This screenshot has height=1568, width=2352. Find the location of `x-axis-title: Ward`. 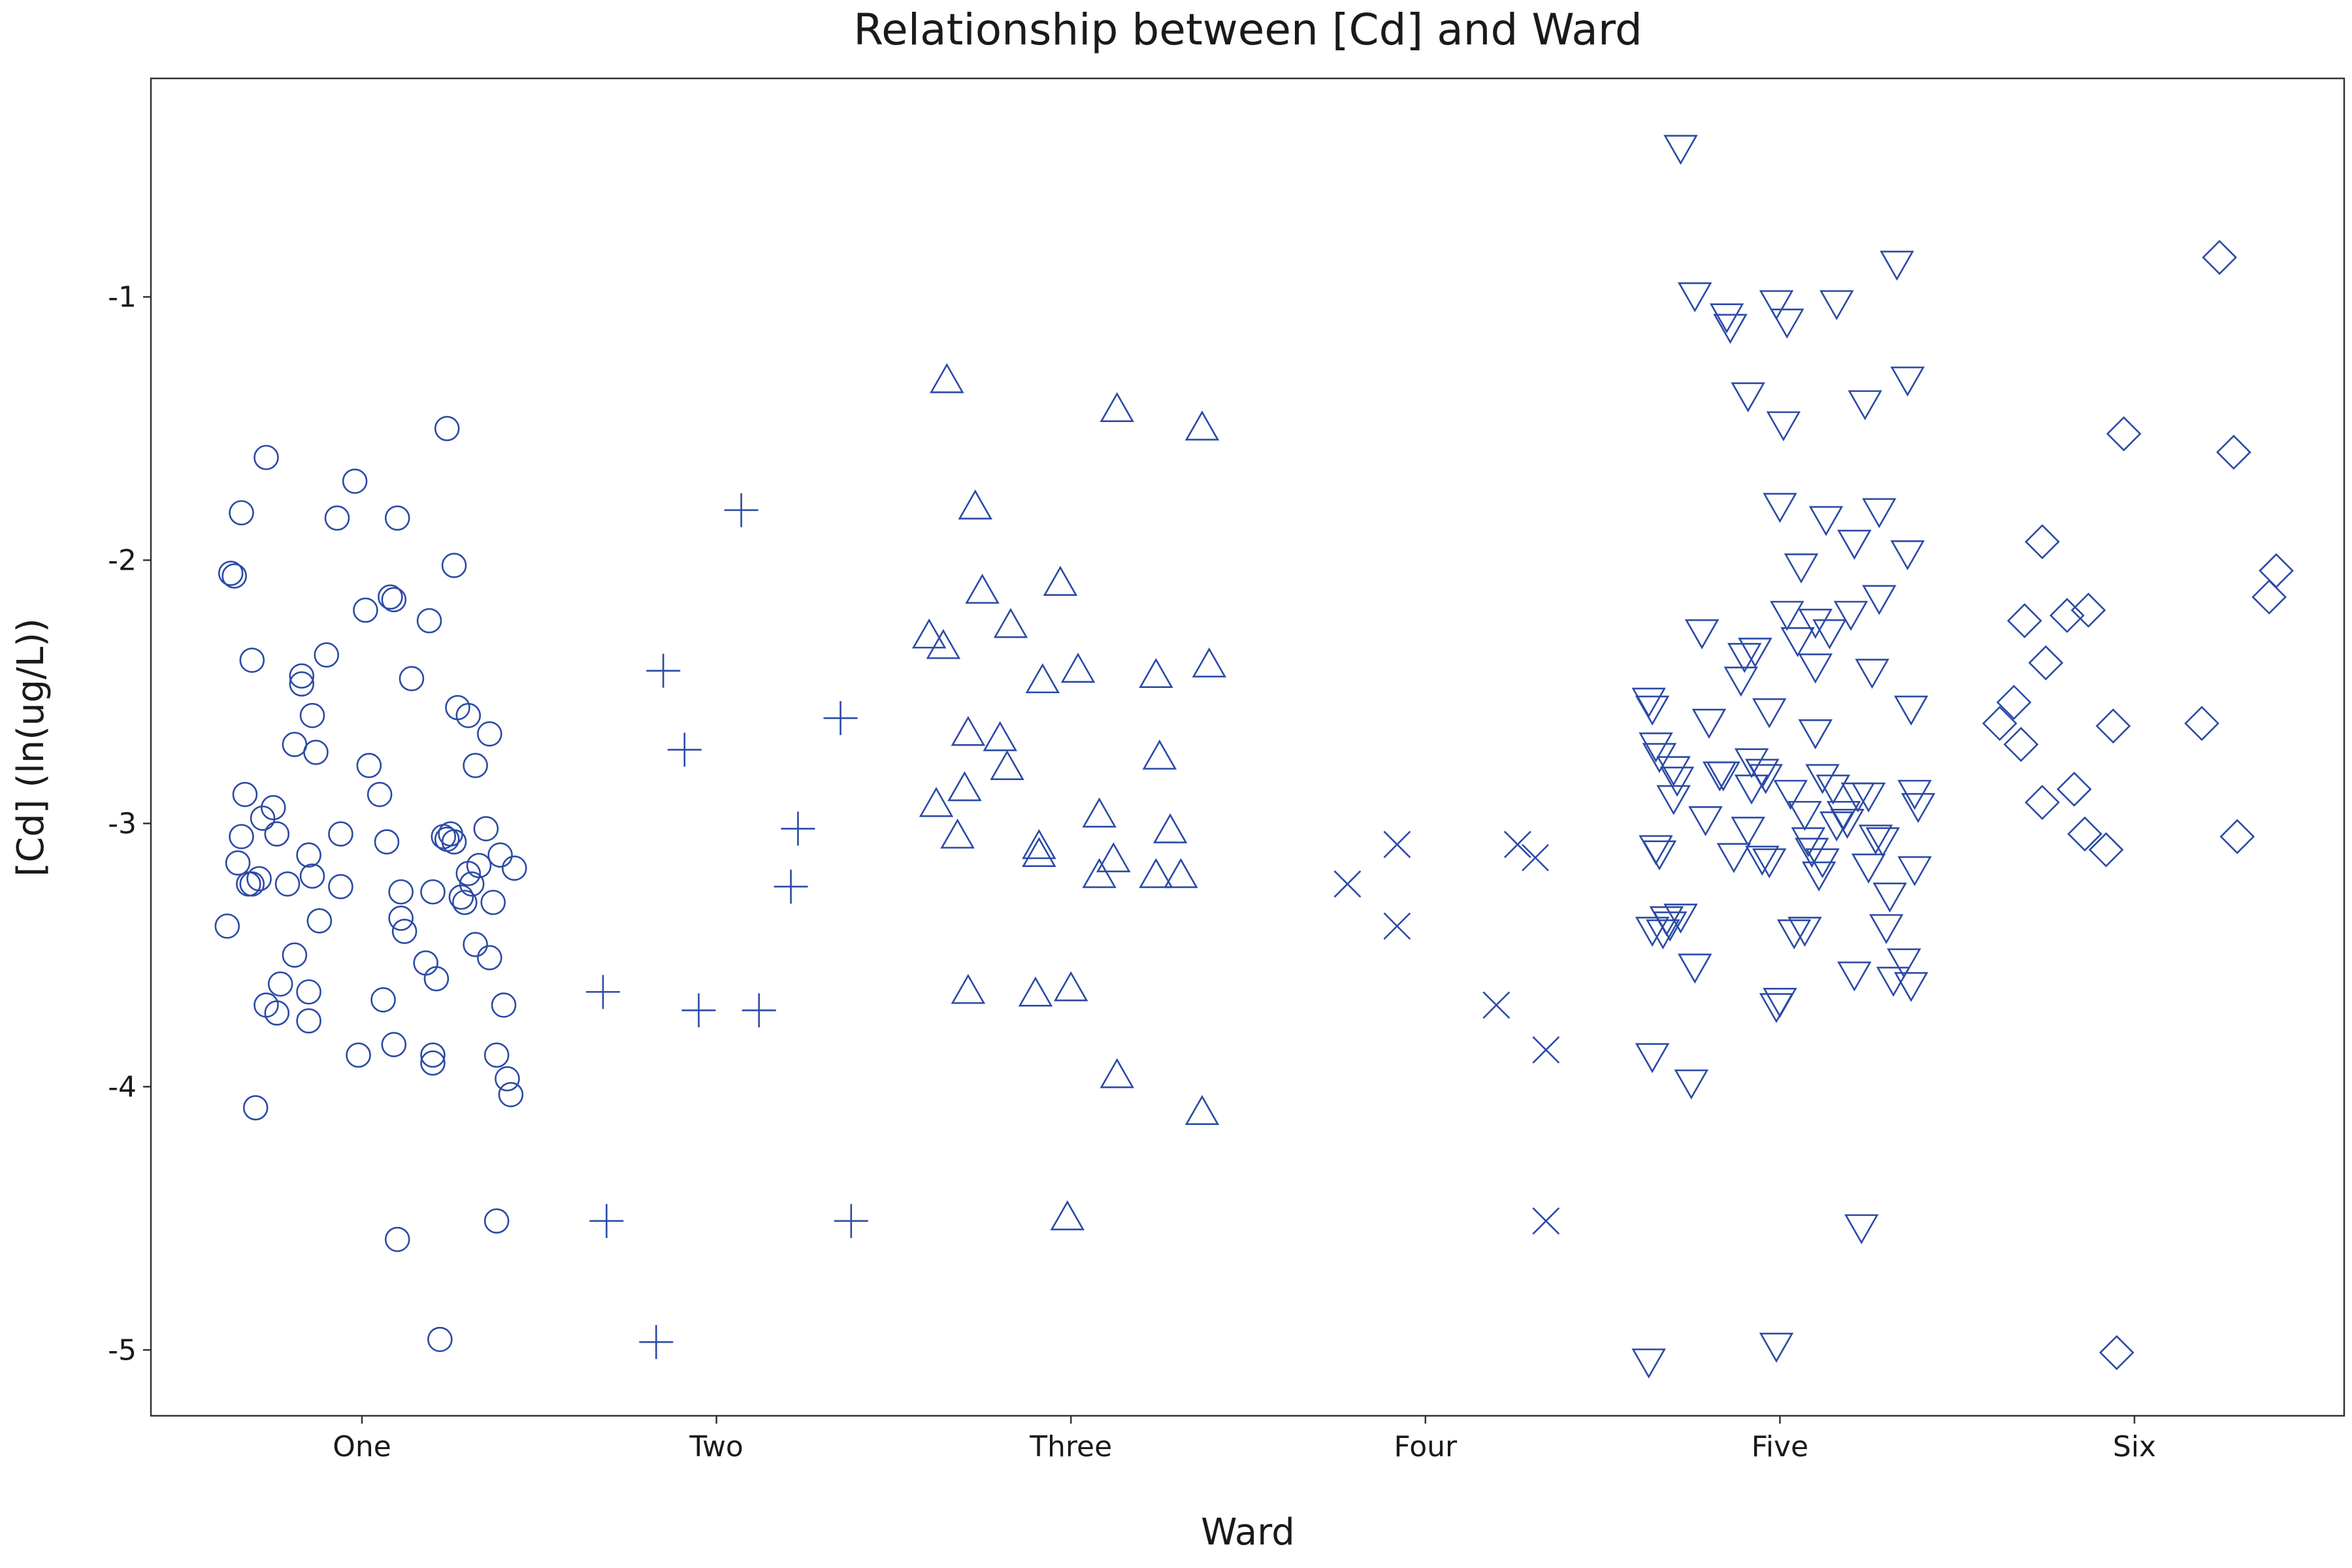

x-axis-title: Ward is located at coordinates (1248, 1532).